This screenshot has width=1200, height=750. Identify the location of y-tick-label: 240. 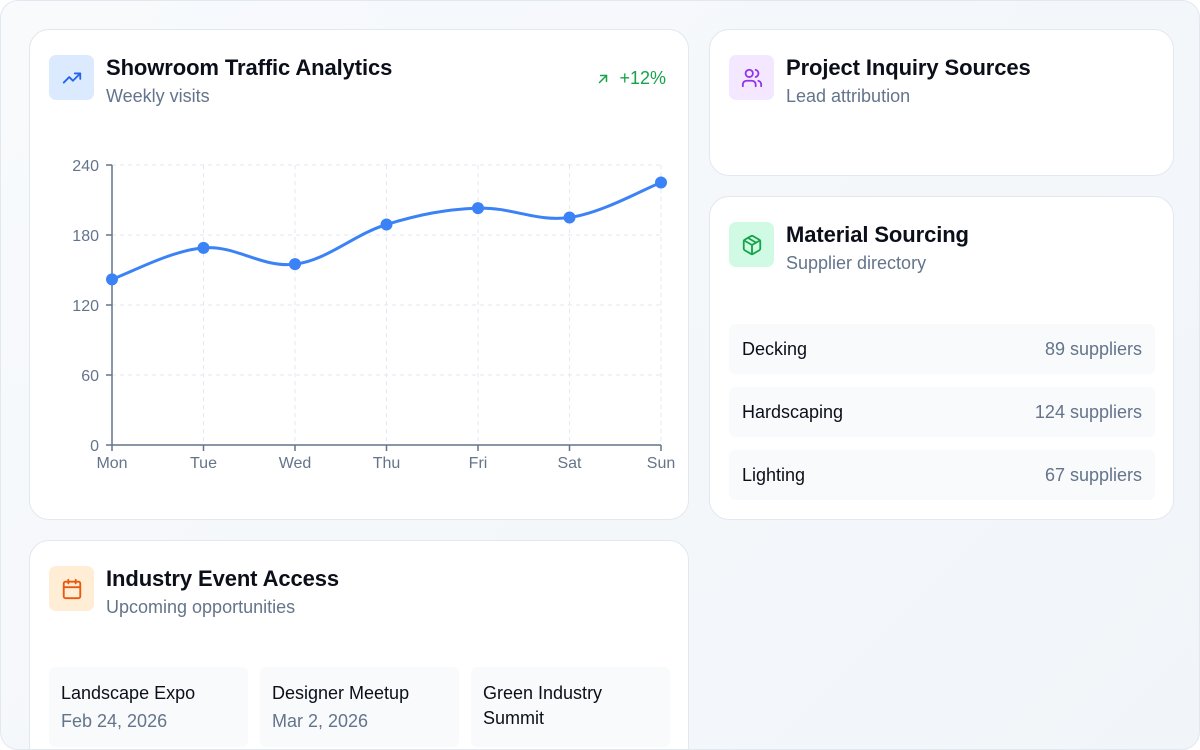
(85, 166).